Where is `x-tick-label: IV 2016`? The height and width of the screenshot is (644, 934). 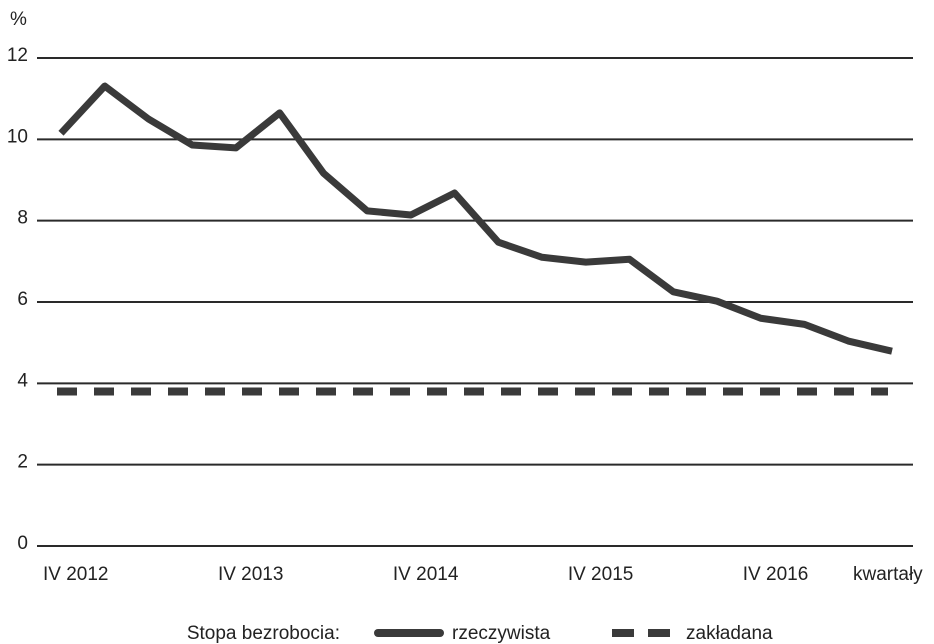
x-tick-label: IV 2016 is located at coordinates (776, 574).